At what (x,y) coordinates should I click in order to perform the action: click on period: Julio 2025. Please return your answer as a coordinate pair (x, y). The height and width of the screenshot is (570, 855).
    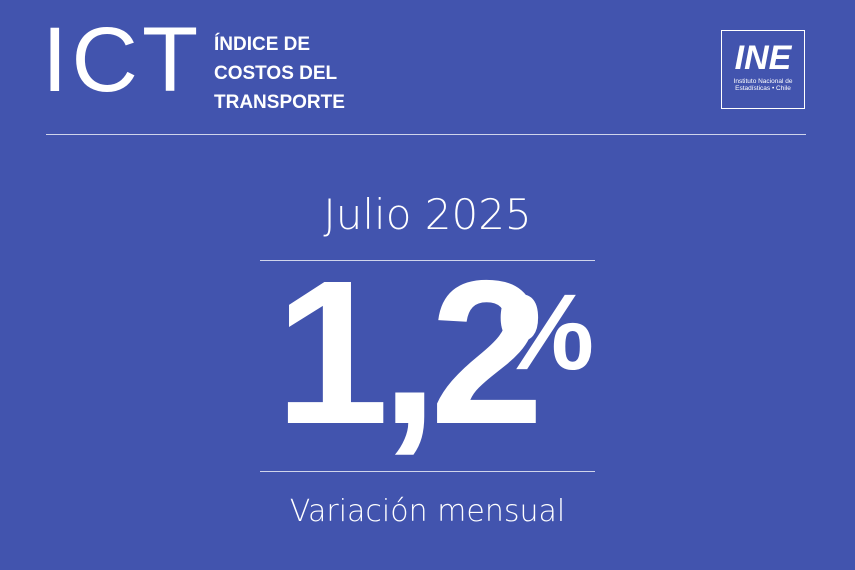
    Looking at the image, I should click on (427, 214).